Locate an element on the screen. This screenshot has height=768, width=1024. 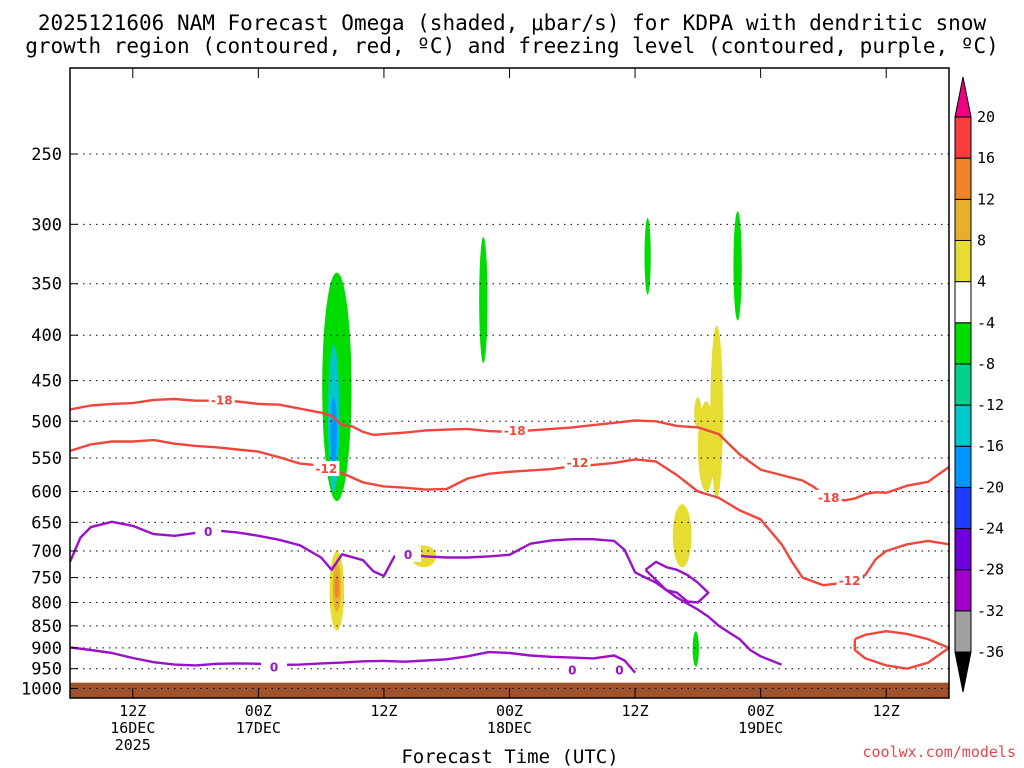
ytick-label-250: 250 is located at coordinates (46, 155).